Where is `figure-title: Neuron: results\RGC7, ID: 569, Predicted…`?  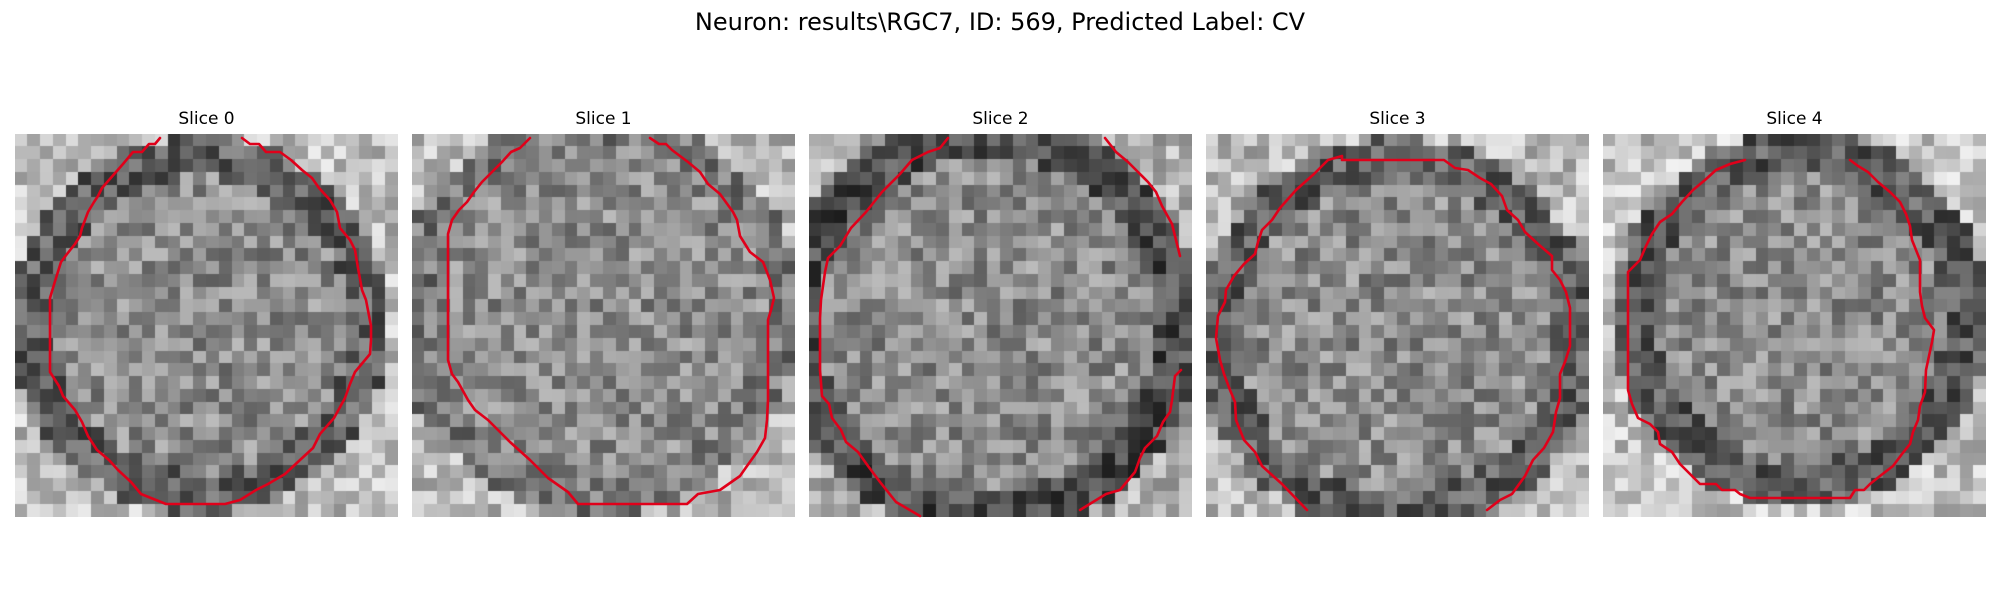 figure-title: Neuron: results\RGC7, ID: 569, Predicted… is located at coordinates (1000, 22).